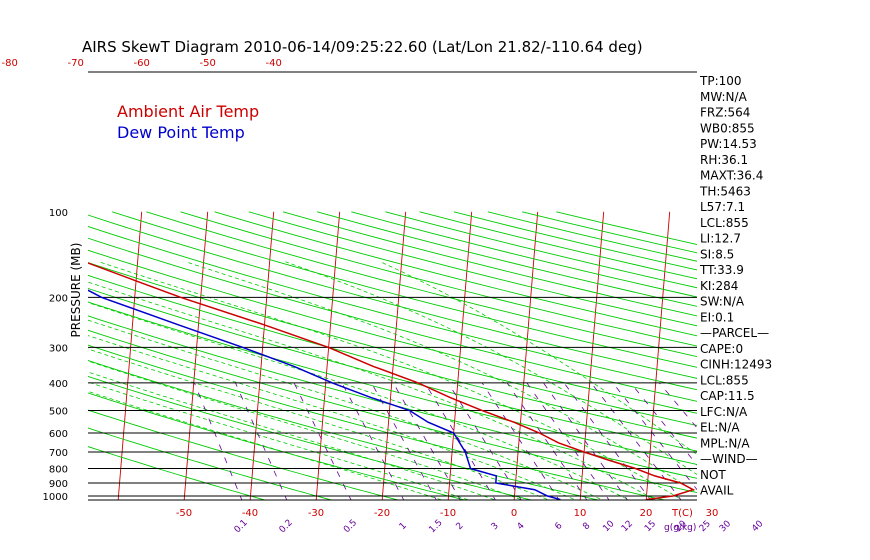 Image resolution: width=870 pixels, height=560 pixels. I want to click on pressure-tick-label: 700, so click(58, 453).